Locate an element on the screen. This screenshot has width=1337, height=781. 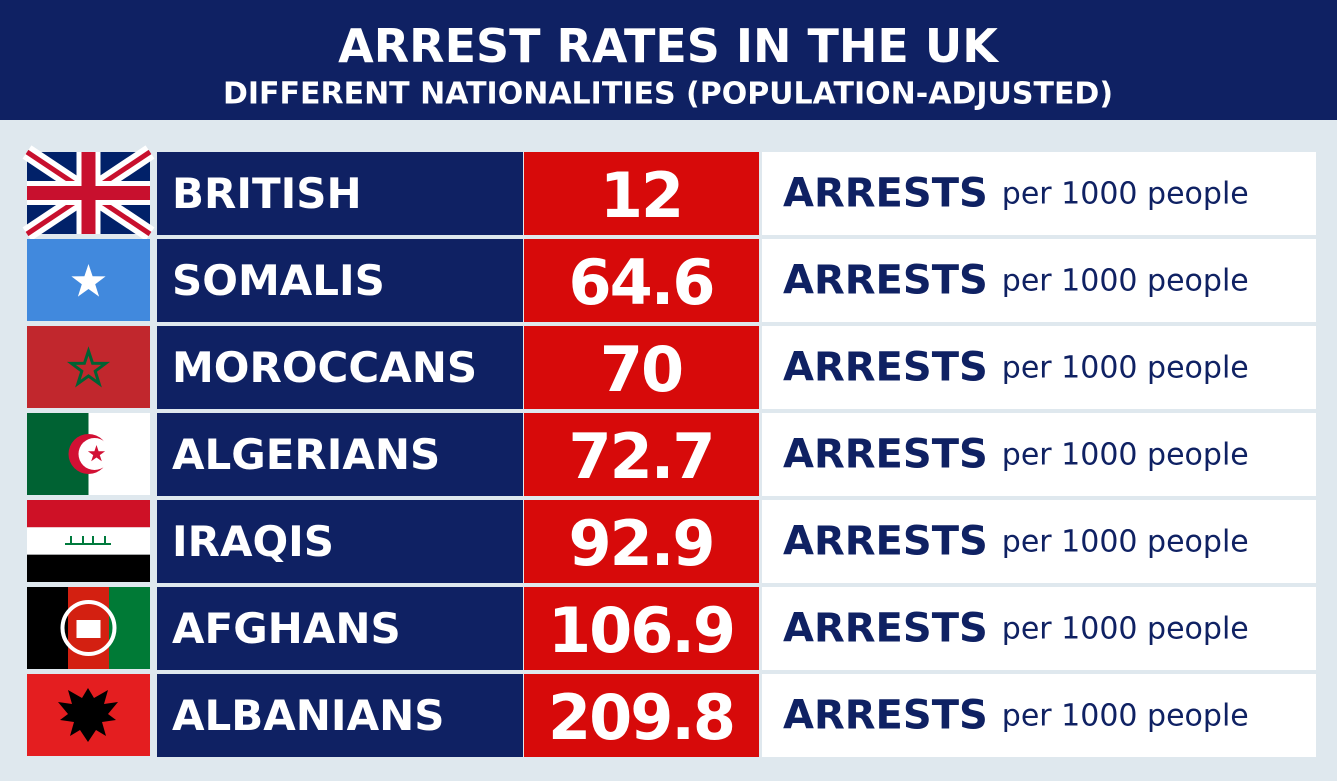
rate: 72.7 is located at coordinates (641, 456).